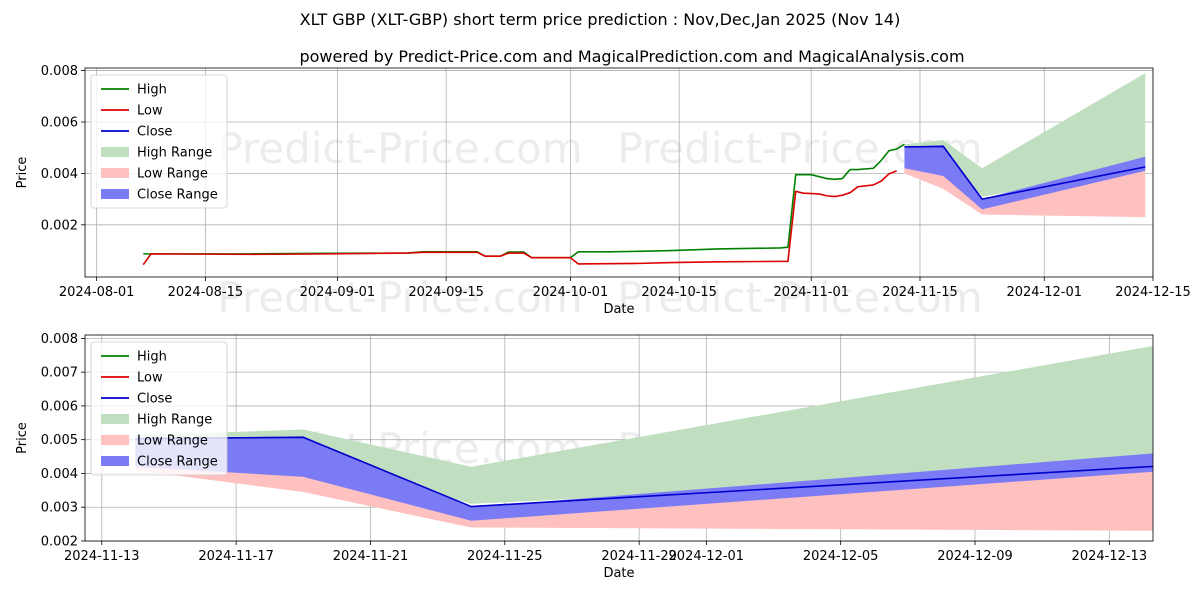 Image resolution: width=1200 pixels, height=600 pixels. I want to click on x-tick-label: 2024-11-15, so click(920, 292).